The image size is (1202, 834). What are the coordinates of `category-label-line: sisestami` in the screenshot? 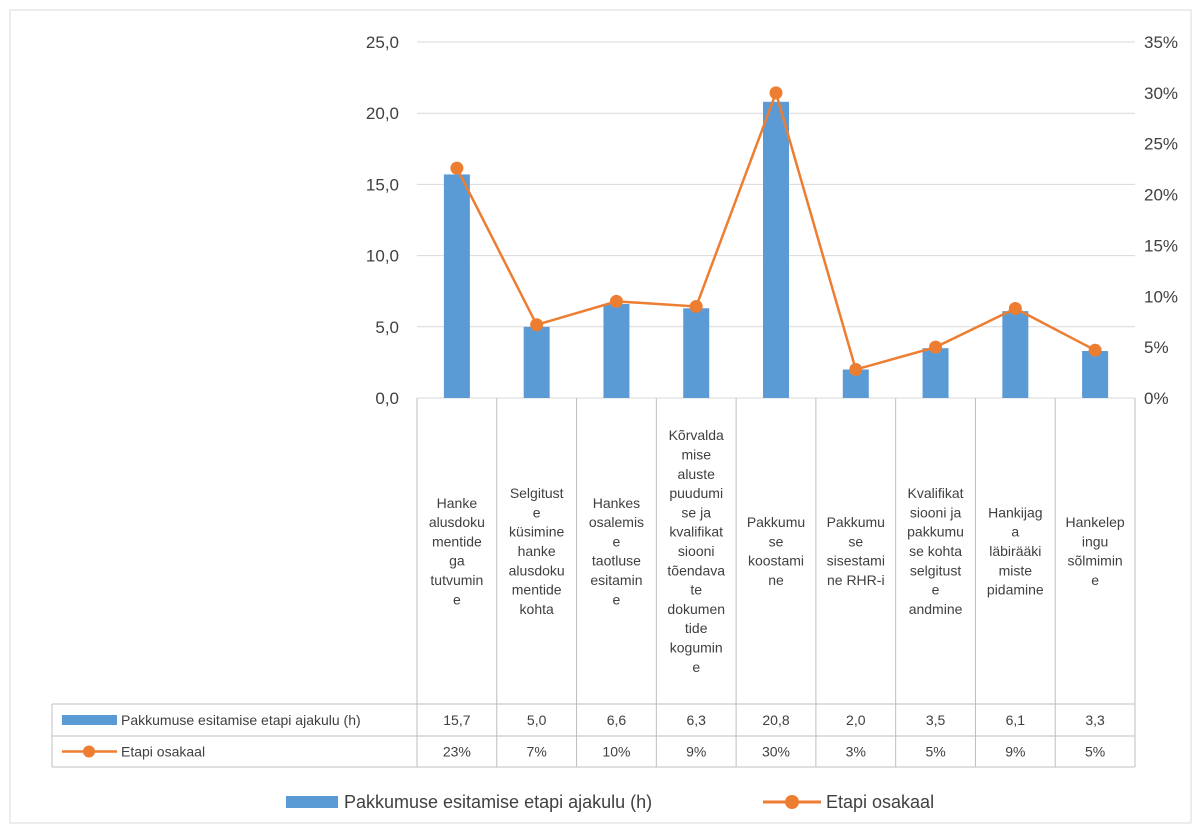 It's located at (856, 561).